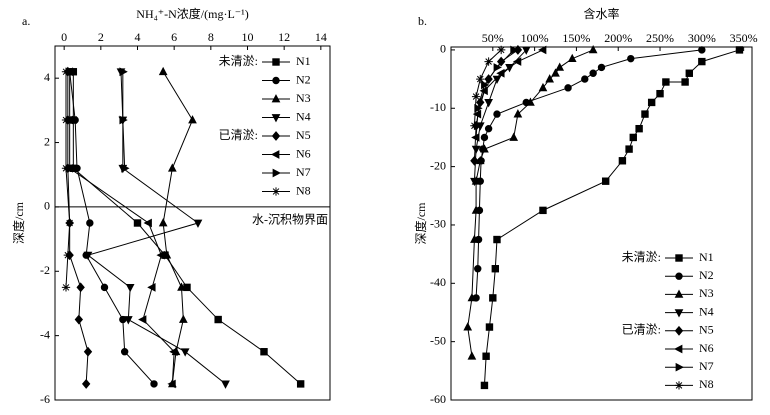 The image size is (770, 415). What do you see at coordinates (47, 141) in the screenshot?
I see `y-tick-label: 2` at bounding box center [47, 141].